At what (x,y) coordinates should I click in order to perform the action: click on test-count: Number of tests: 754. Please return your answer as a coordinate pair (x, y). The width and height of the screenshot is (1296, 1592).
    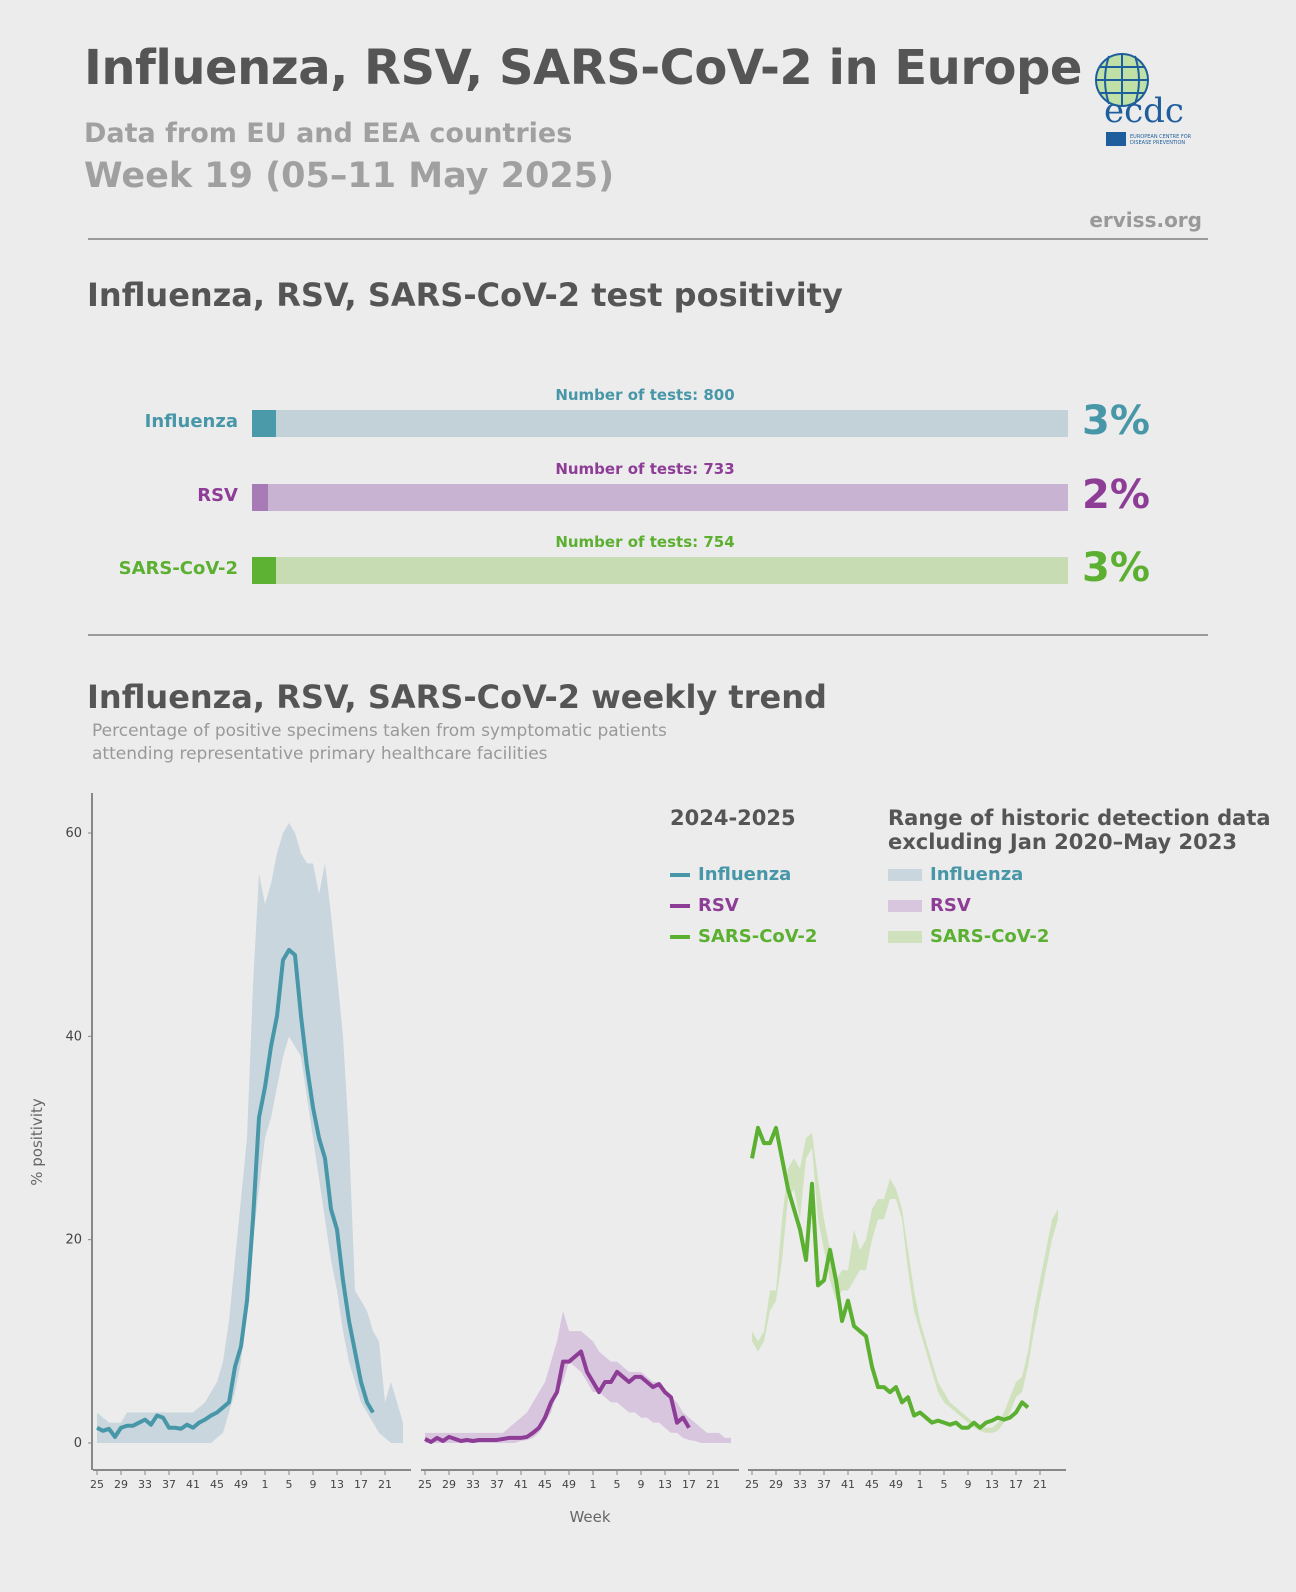
    Looking at the image, I should click on (645, 542).